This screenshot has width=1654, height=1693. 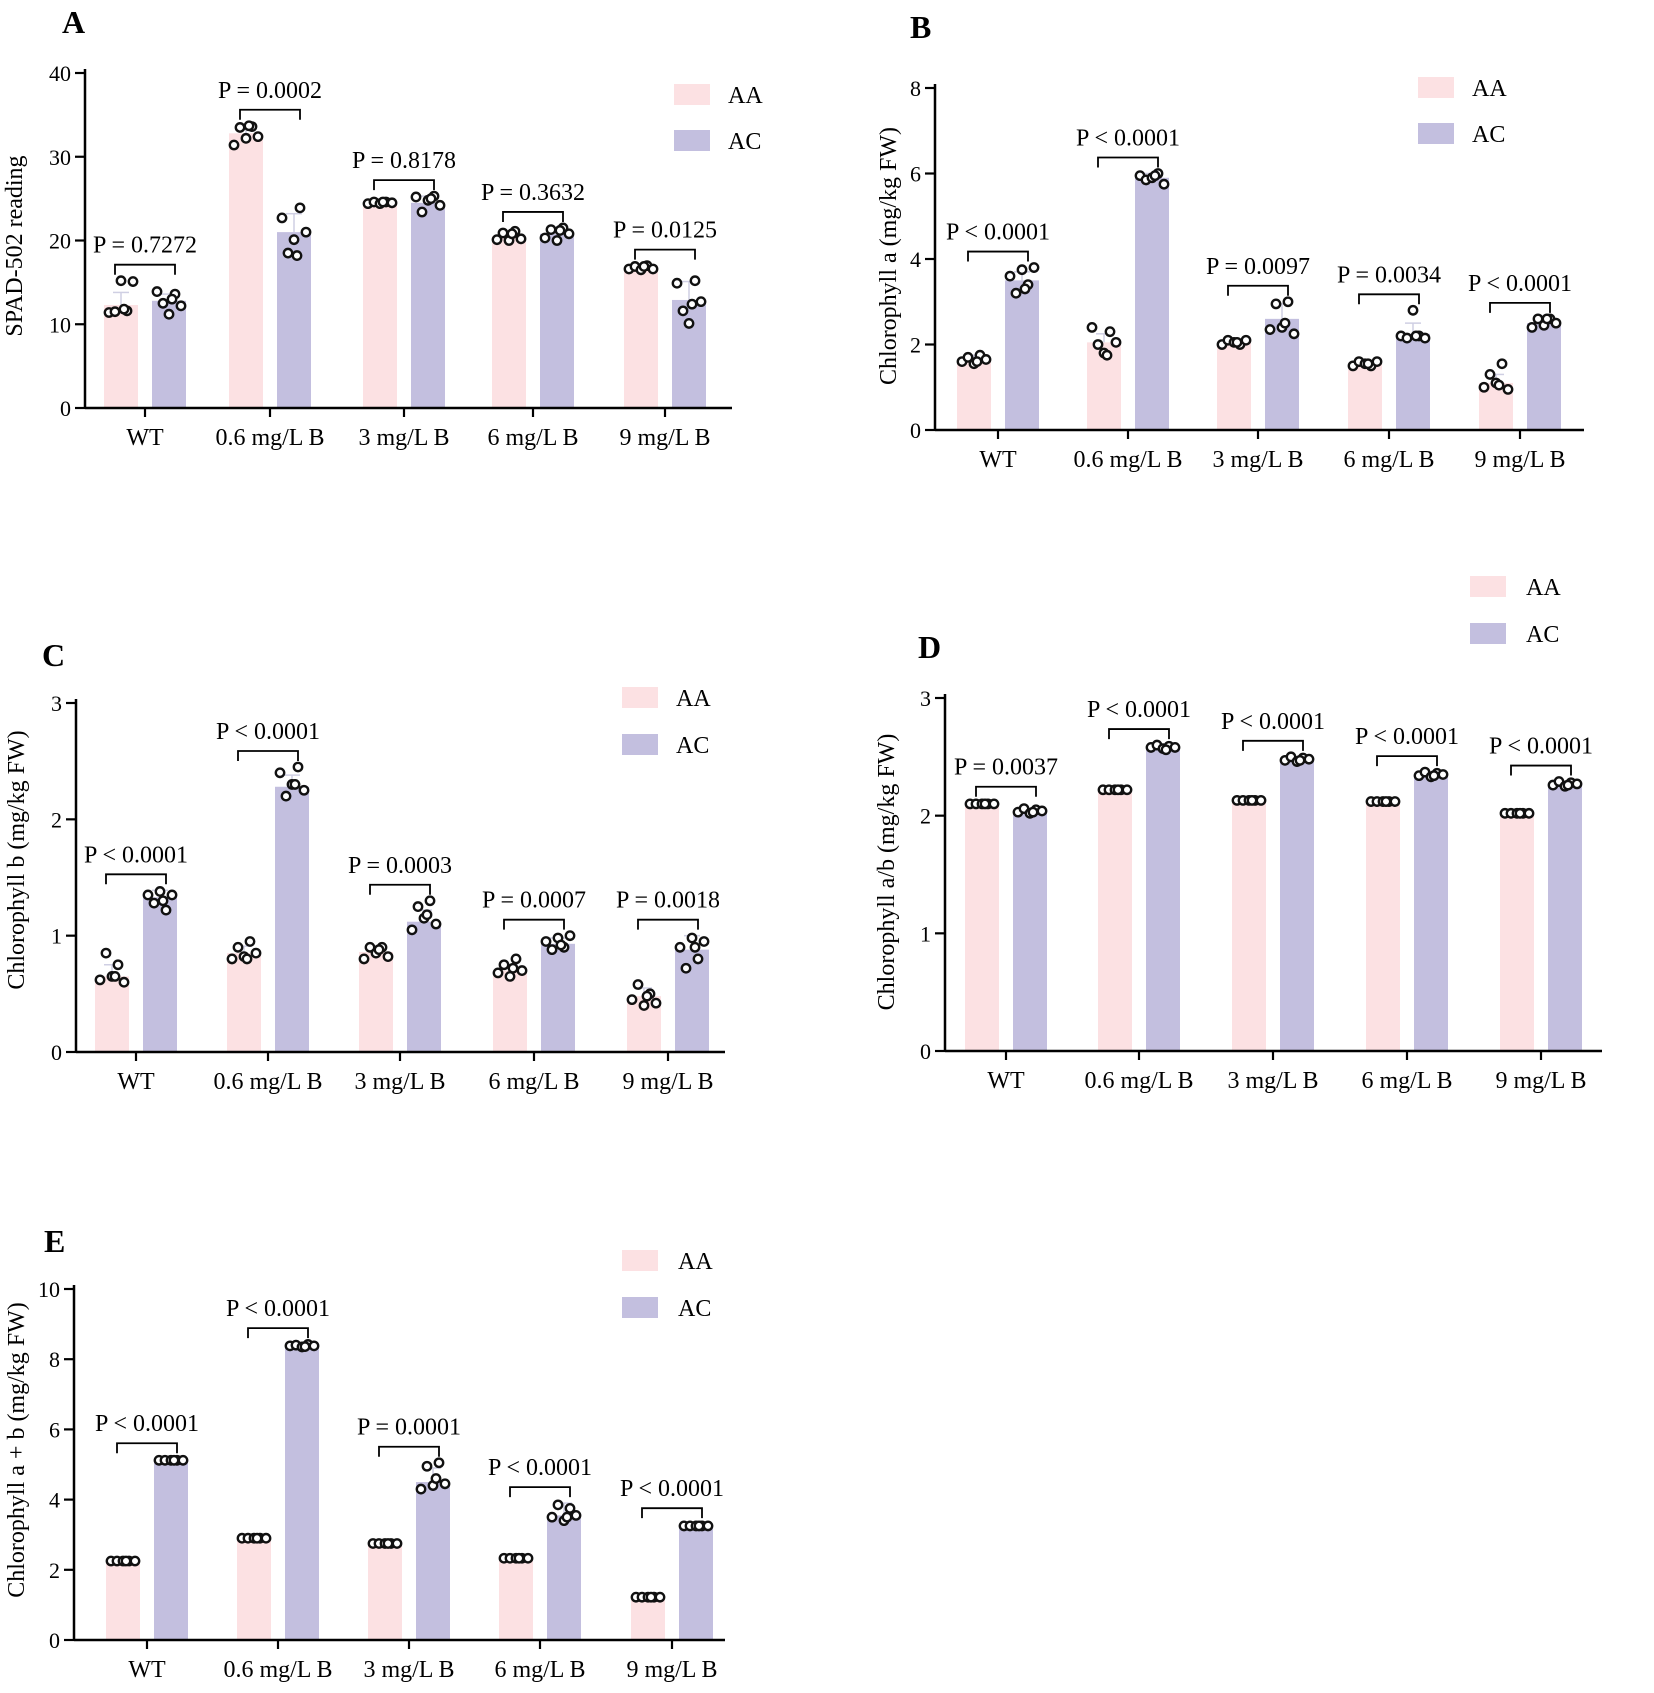 I want to click on p-value-label-d-1: P = 0.0037, so click(x=1006, y=768).